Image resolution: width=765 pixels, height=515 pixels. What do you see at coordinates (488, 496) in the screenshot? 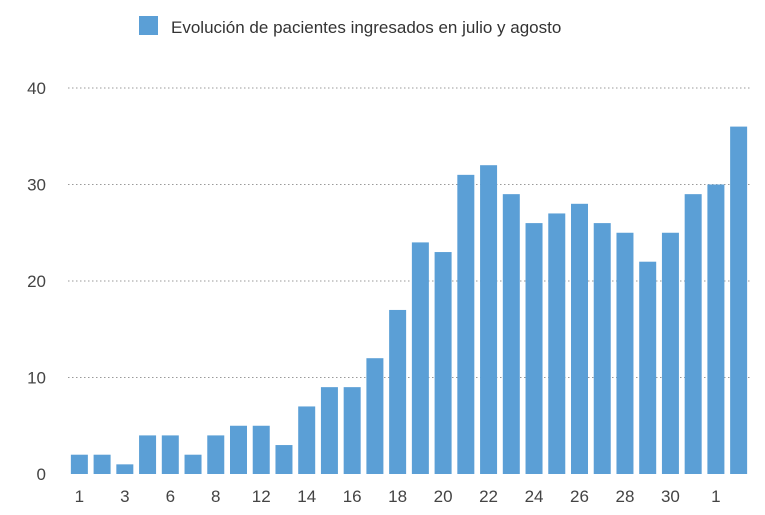
I see `x-tick-label: 22` at bounding box center [488, 496].